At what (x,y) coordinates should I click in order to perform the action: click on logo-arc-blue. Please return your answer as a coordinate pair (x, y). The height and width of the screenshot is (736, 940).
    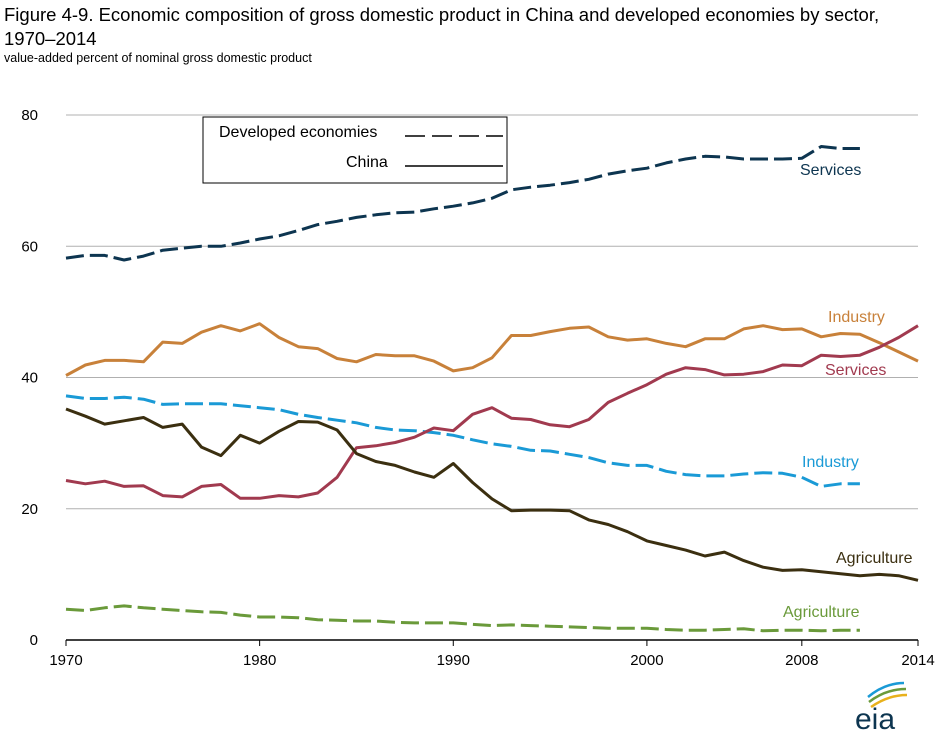
    Looking at the image, I should click on (886, 689).